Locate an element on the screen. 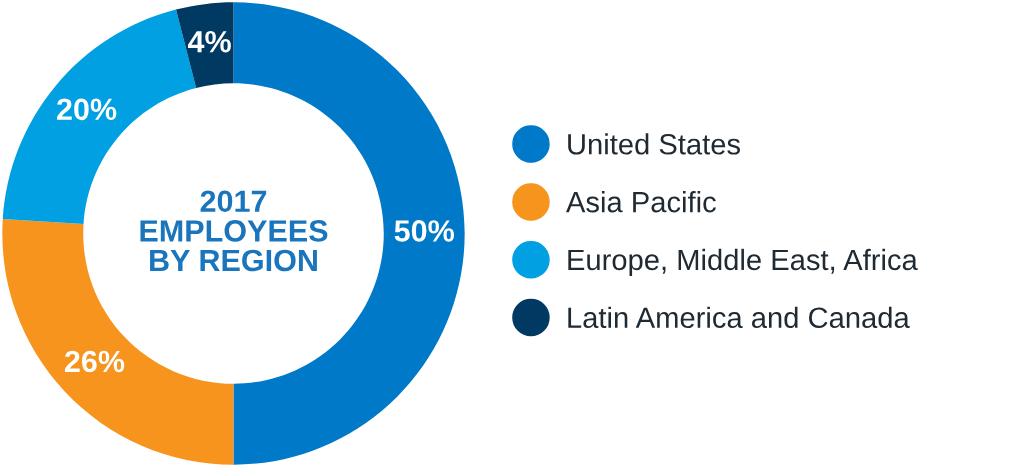 Image resolution: width=1015 pixels, height=467 pixels. legend-label: Europe, Middle East, Africa is located at coordinates (743, 262).